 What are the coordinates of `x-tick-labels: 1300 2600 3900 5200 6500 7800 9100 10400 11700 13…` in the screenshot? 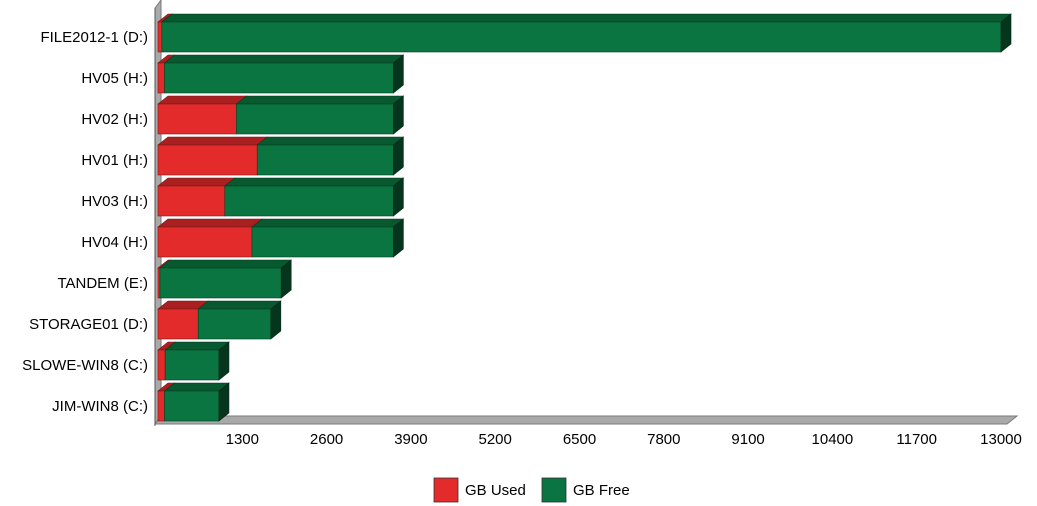 It's located at (624, 439).